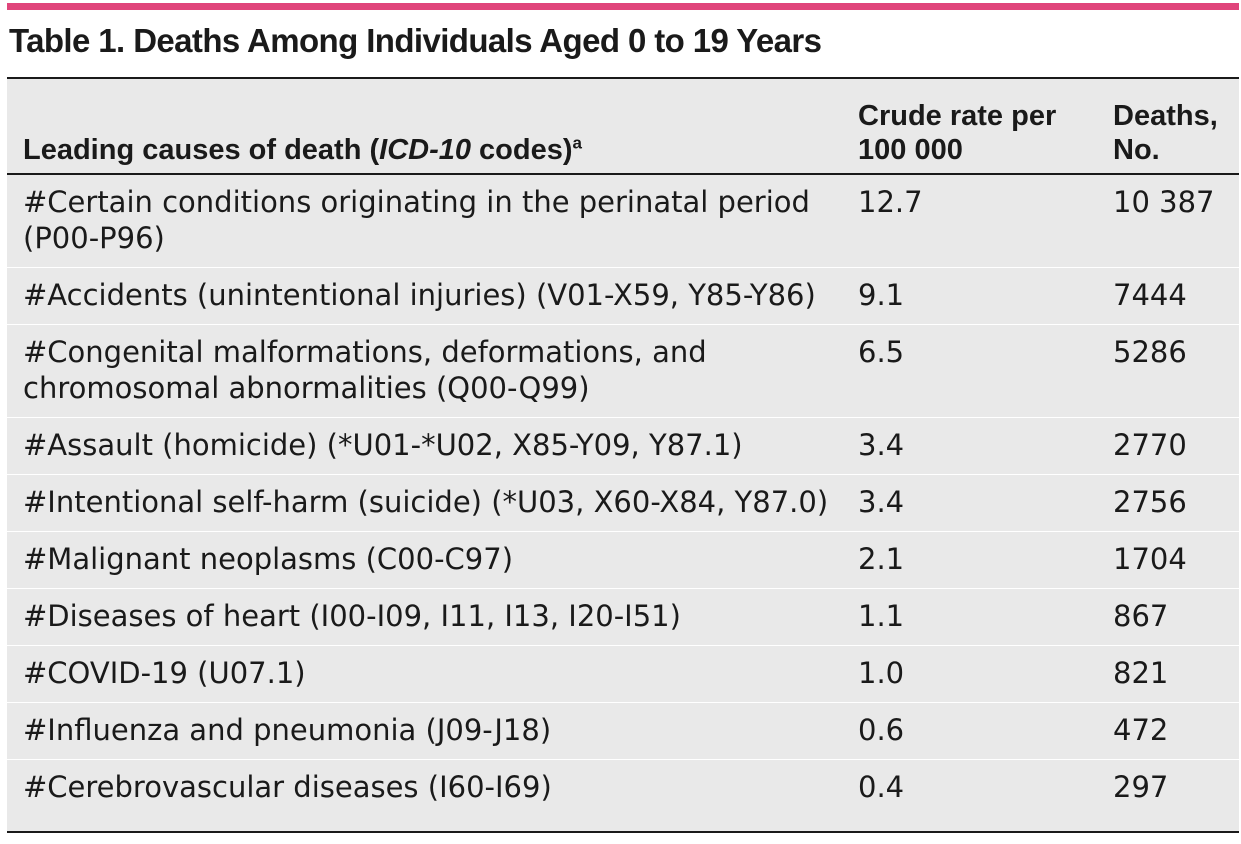 The height and width of the screenshot is (844, 1241). I want to click on rate-cell: 0.6, so click(881, 730).